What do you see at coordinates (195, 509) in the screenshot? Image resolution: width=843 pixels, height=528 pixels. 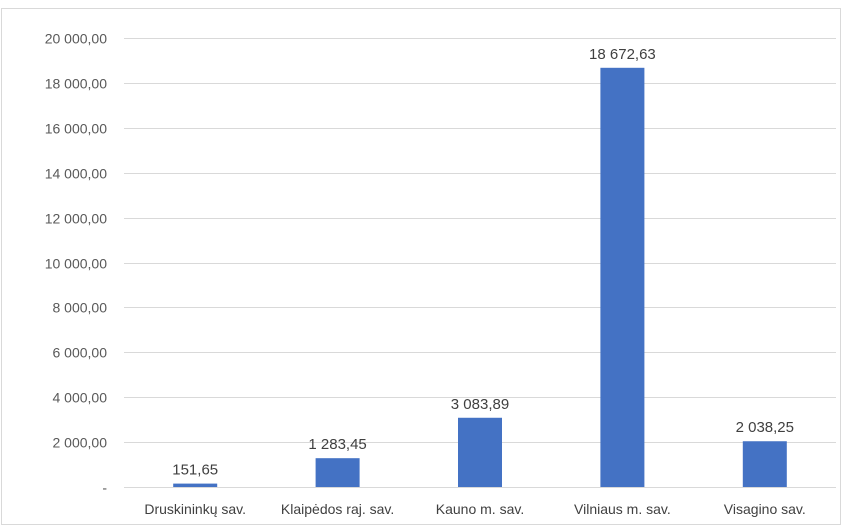 I see `category-label: Druskininkų sav.` at bounding box center [195, 509].